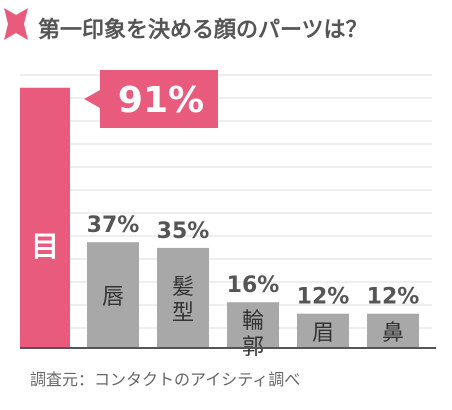  Describe the element at coordinates (183, 231) in the screenshot. I see `value-label: 35%` at that location.